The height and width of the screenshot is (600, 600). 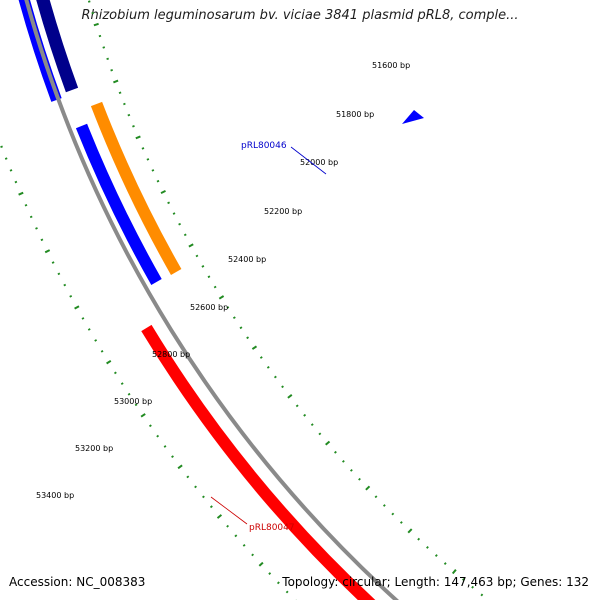 I want to click on orf-bar, so click(x=136, y=188).